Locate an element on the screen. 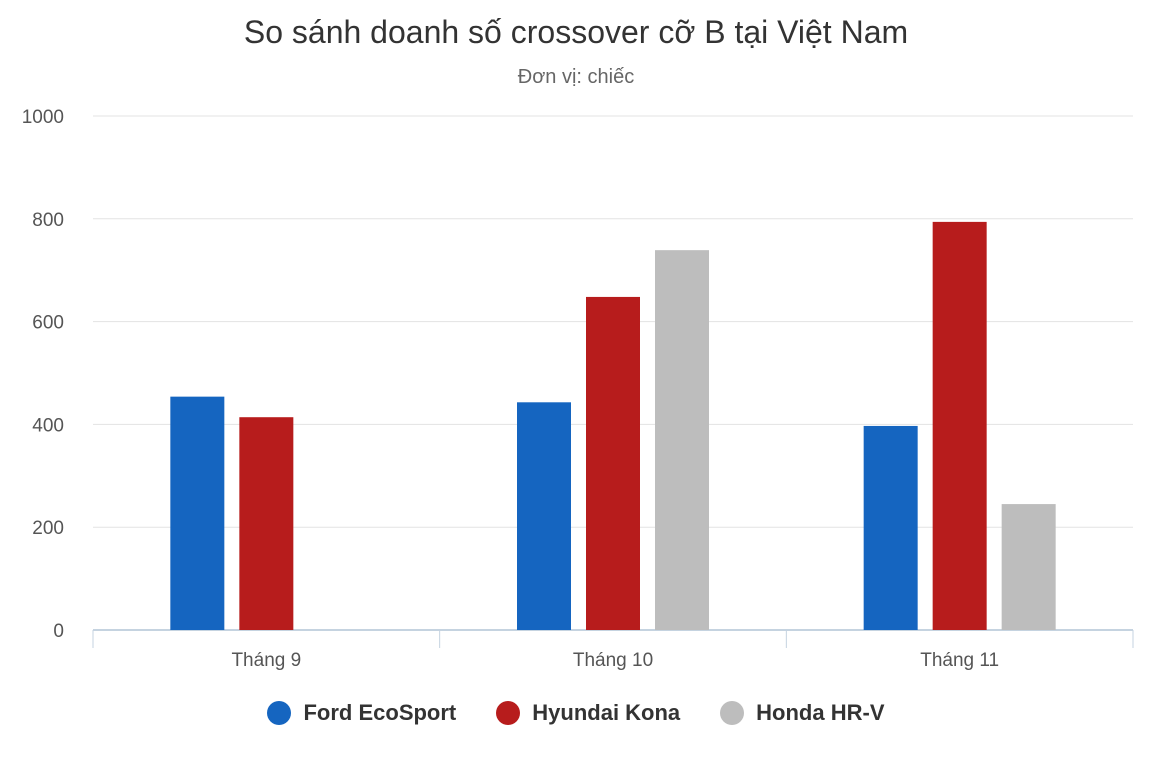 The height and width of the screenshot is (768, 1152). legend-swatch-ford-ecosport is located at coordinates (279, 713).